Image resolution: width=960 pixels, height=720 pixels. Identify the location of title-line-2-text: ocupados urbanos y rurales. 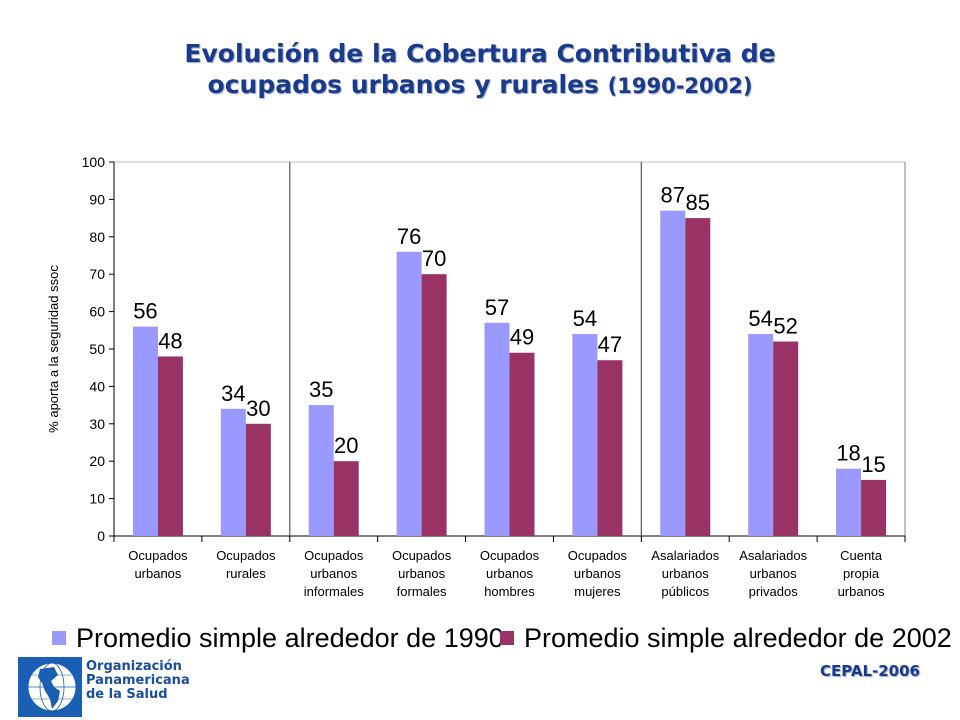
(403, 84).